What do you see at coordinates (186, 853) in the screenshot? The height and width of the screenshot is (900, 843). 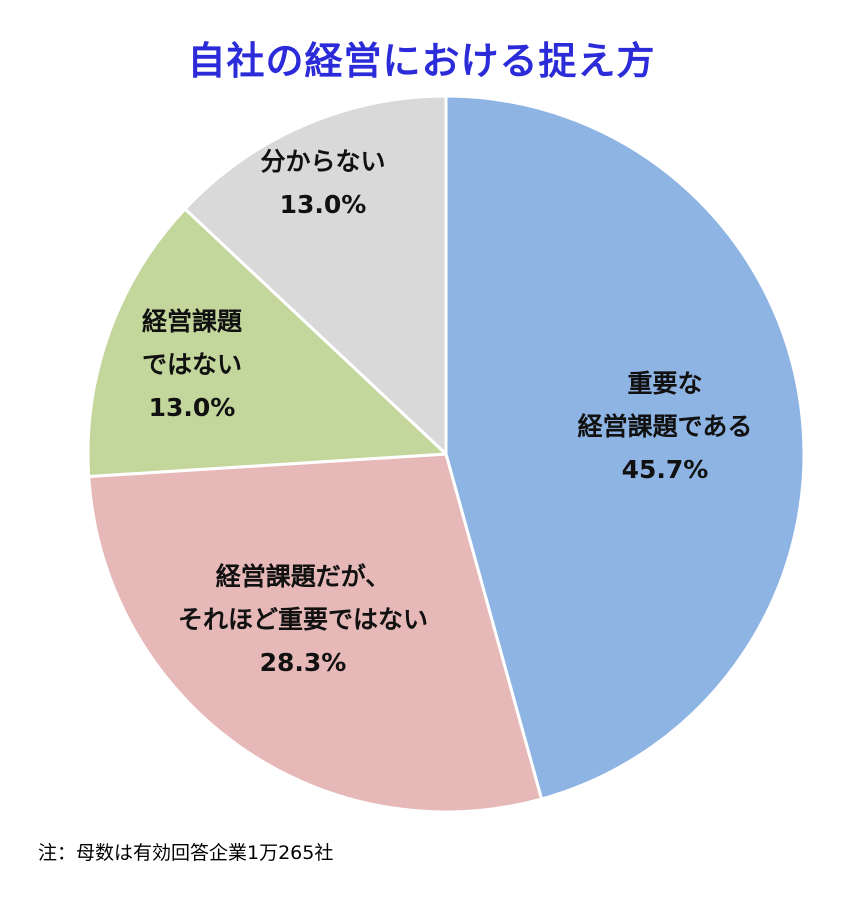 I see `footnote: 注：母数は有効回答企業1万265社` at bounding box center [186, 853].